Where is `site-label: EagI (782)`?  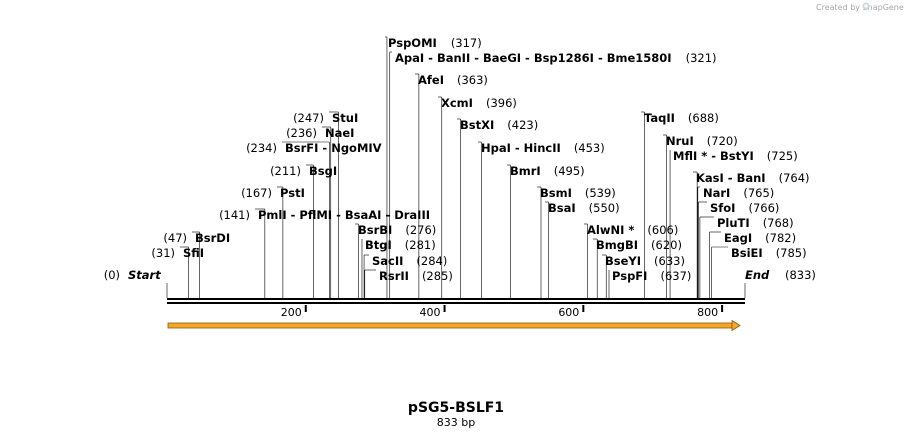 site-label: EagI (782) is located at coordinates (760, 238).